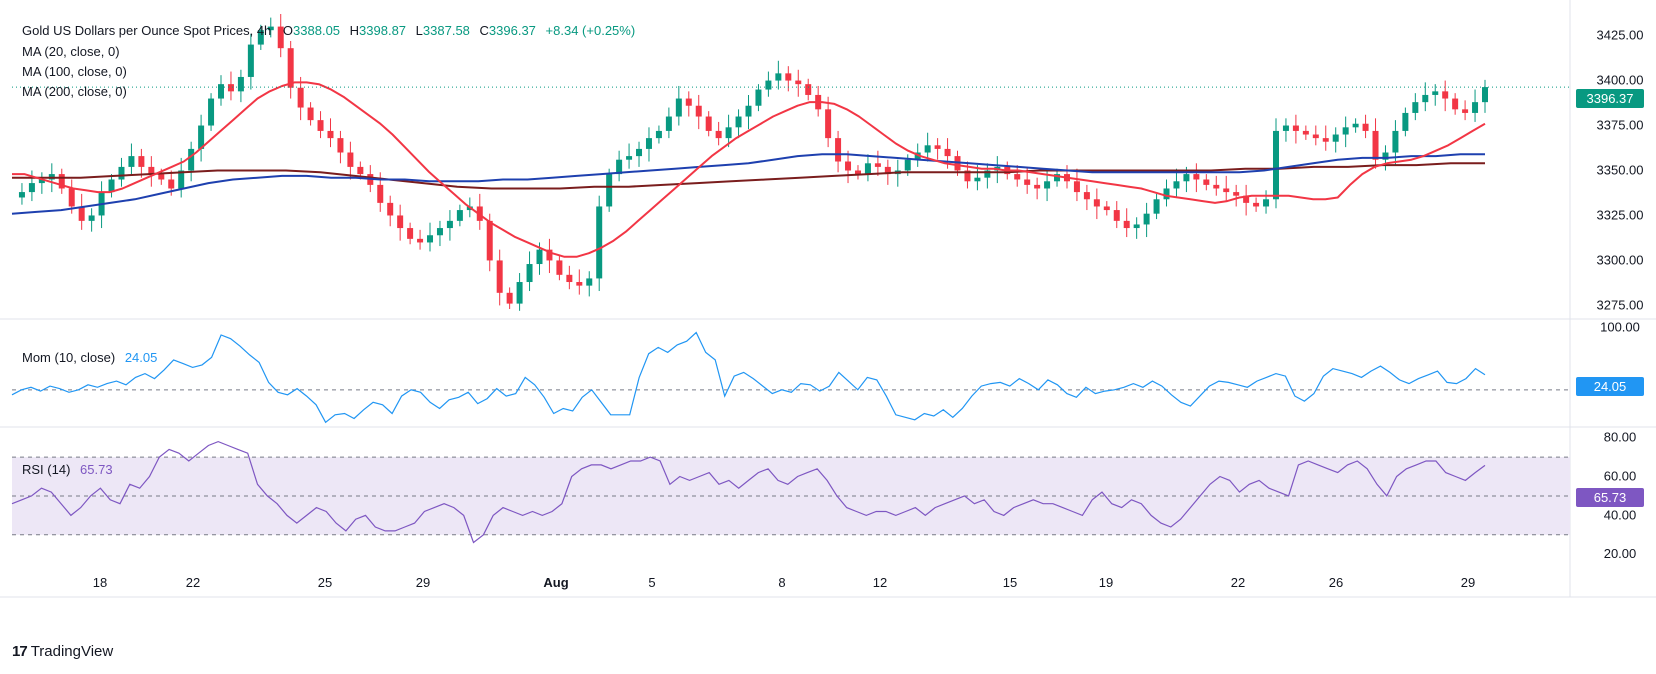 This screenshot has height=674, width=1656. Describe the element at coordinates (1620, 169) in the screenshot. I see `price-tick-label: 3350.00` at that location.